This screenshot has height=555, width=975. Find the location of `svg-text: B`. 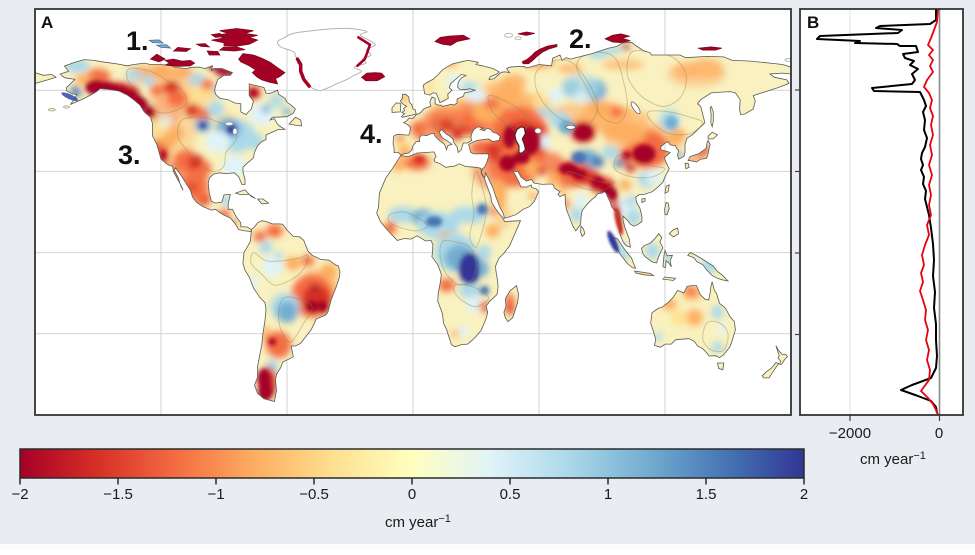

svg-text: B is located at coordinates (813, 22).